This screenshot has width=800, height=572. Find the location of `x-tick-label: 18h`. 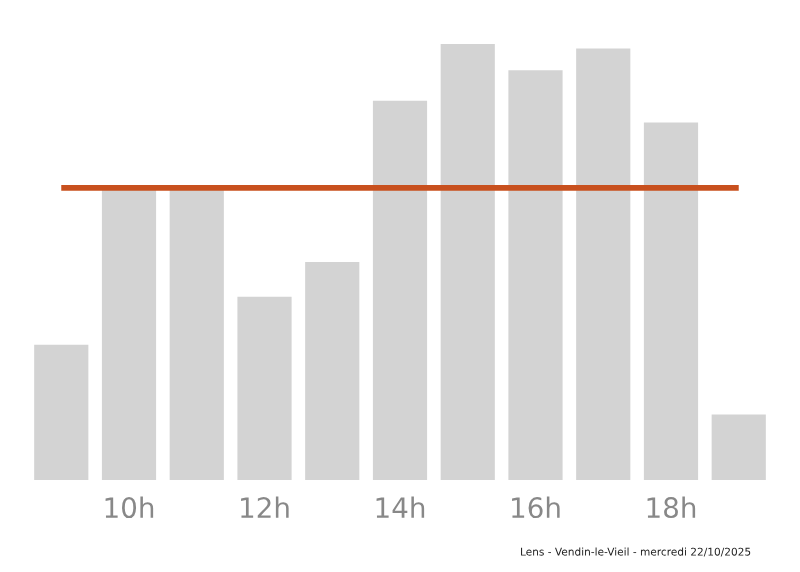

x-tick-label: 18h is located at coordinates (671, 507).